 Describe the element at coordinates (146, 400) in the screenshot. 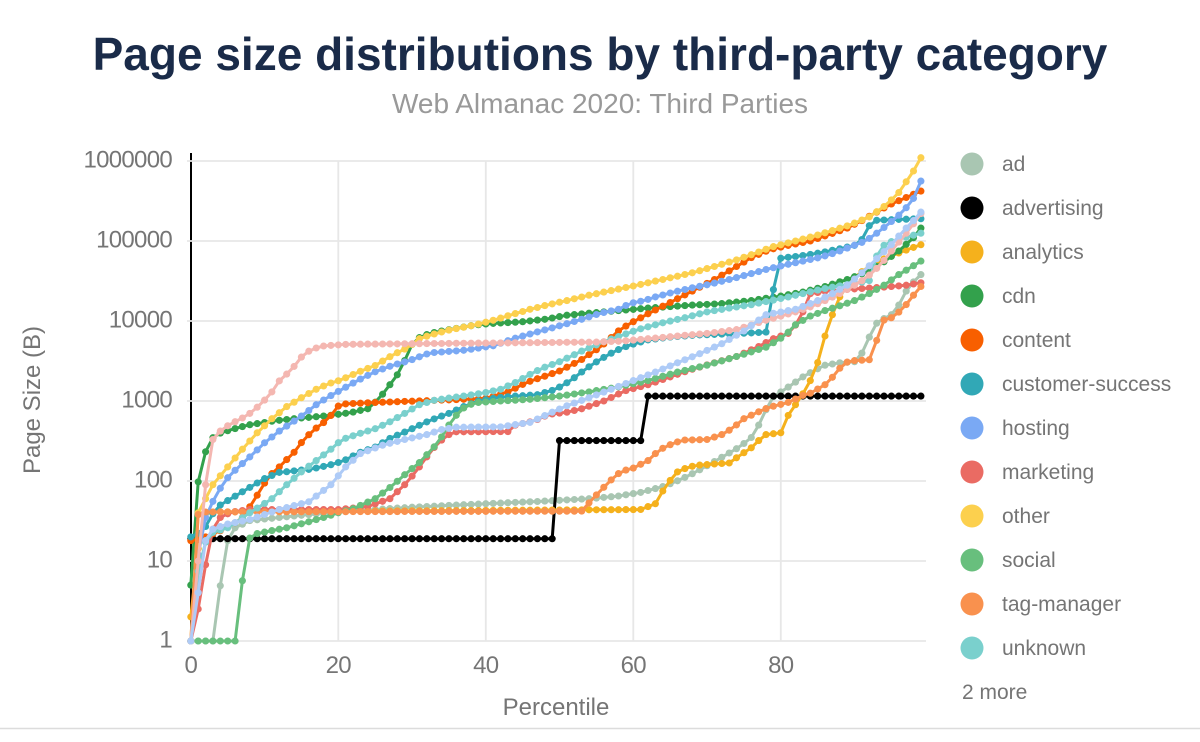

I see `svg-text: 1000` at that location.